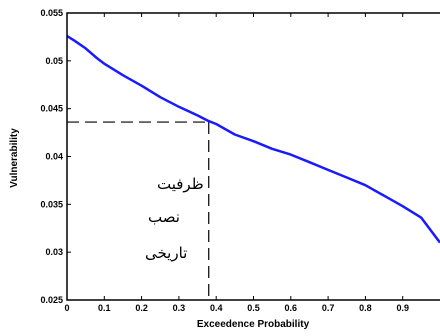 The height and width of the screenshot is (336, 440). I want to click on x-tick-label: 0.1, so click(104, 308).